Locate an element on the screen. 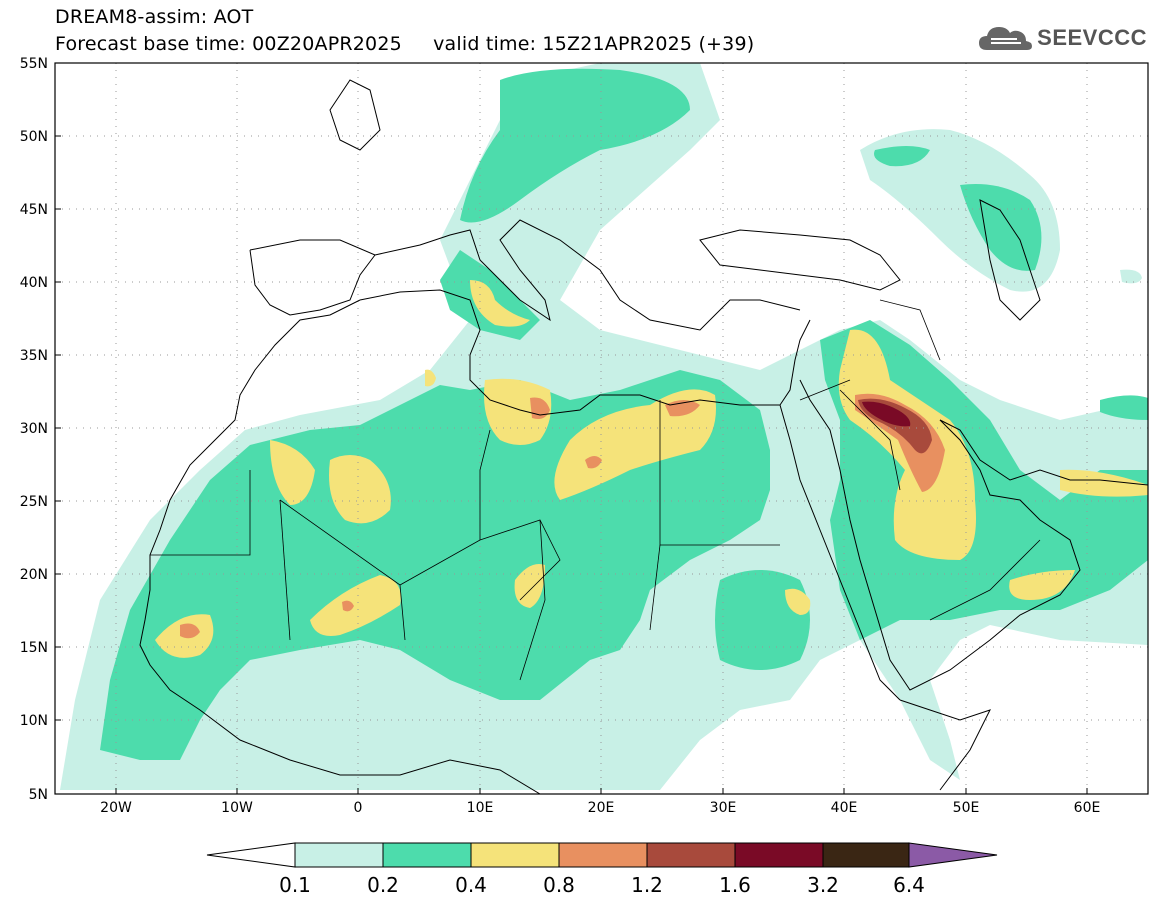 The height and width of the screenshot is (905, 1165). legend-label: 0.4 is located at coordinates (471, 885).